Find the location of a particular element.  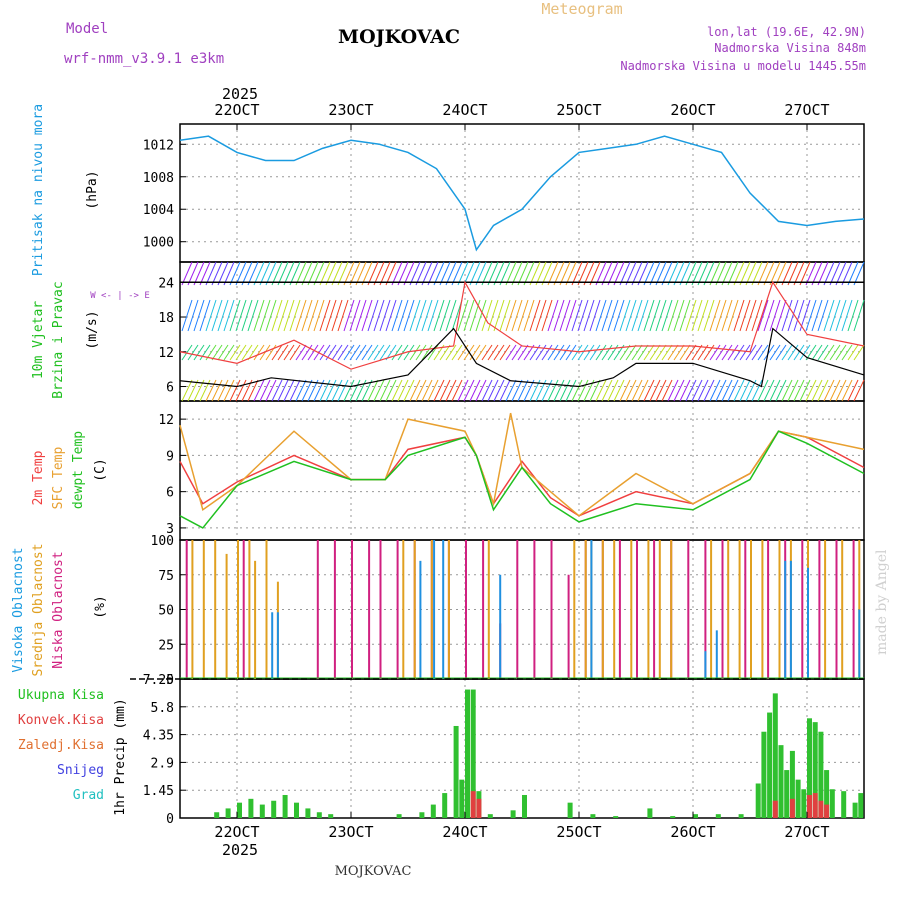

legend-total-rain: Ukupna Kisa is located at coordinates (61, 695).